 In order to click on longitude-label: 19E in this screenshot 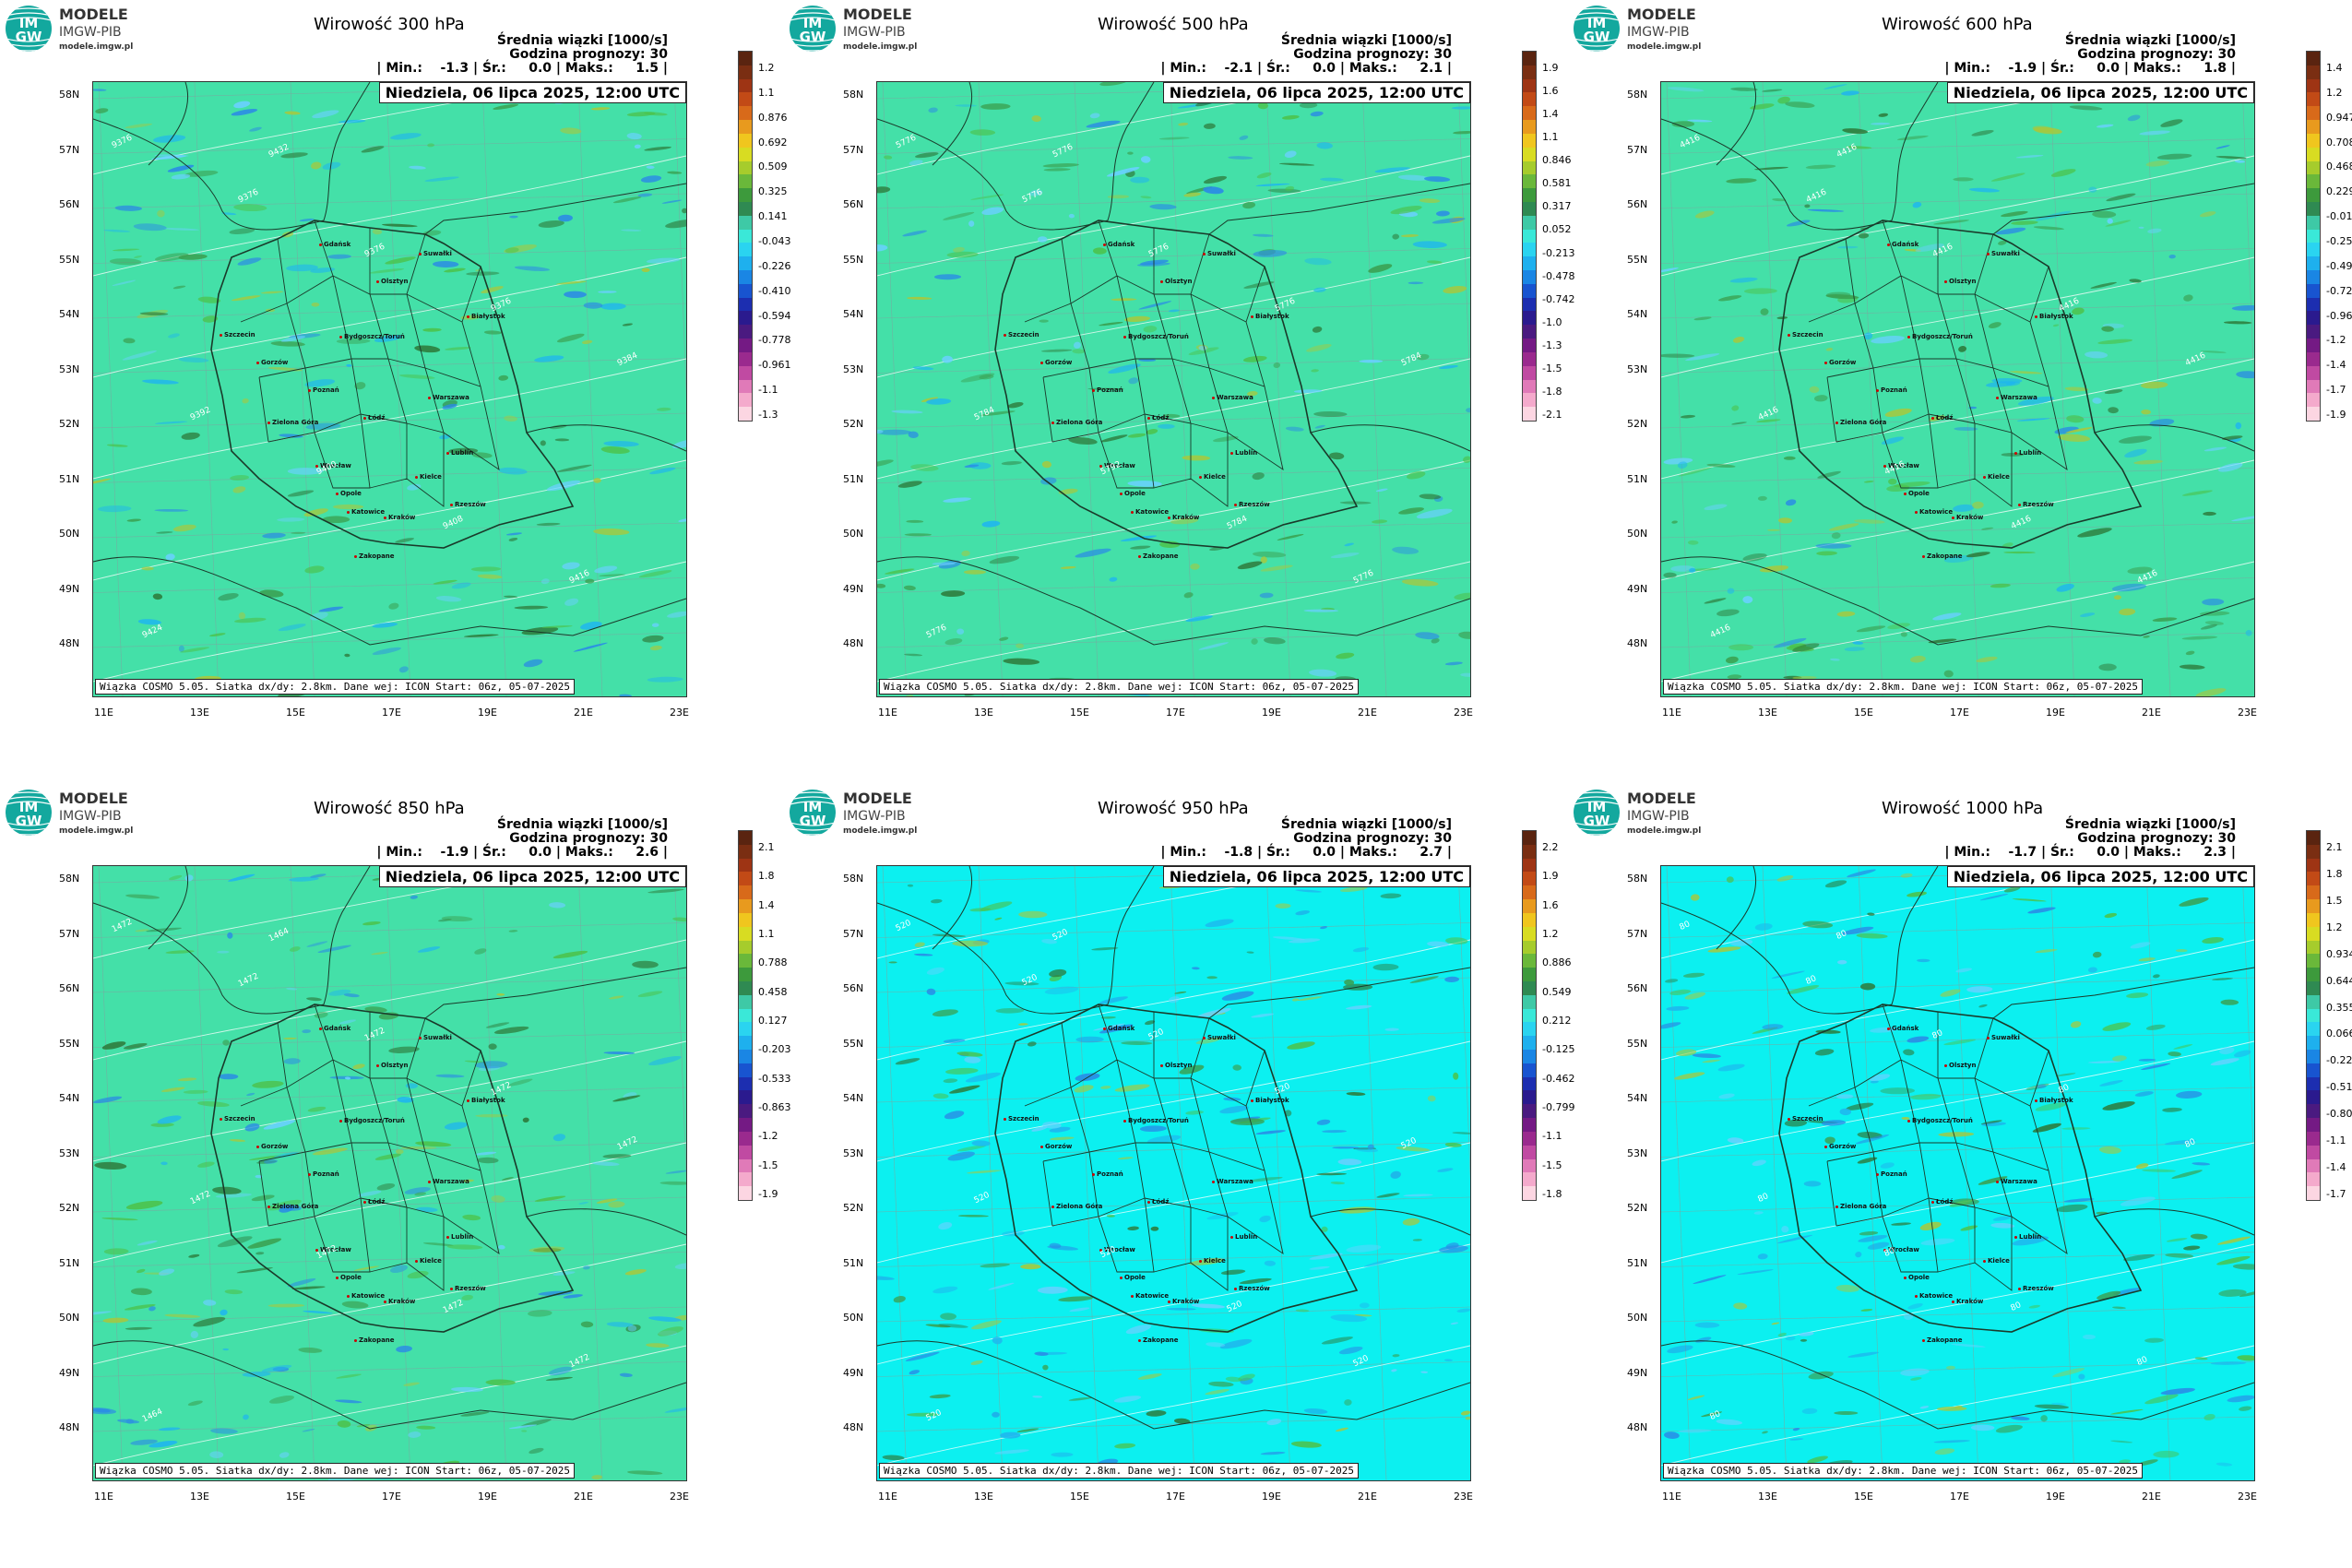, I will do `click(2055, 1497)`.